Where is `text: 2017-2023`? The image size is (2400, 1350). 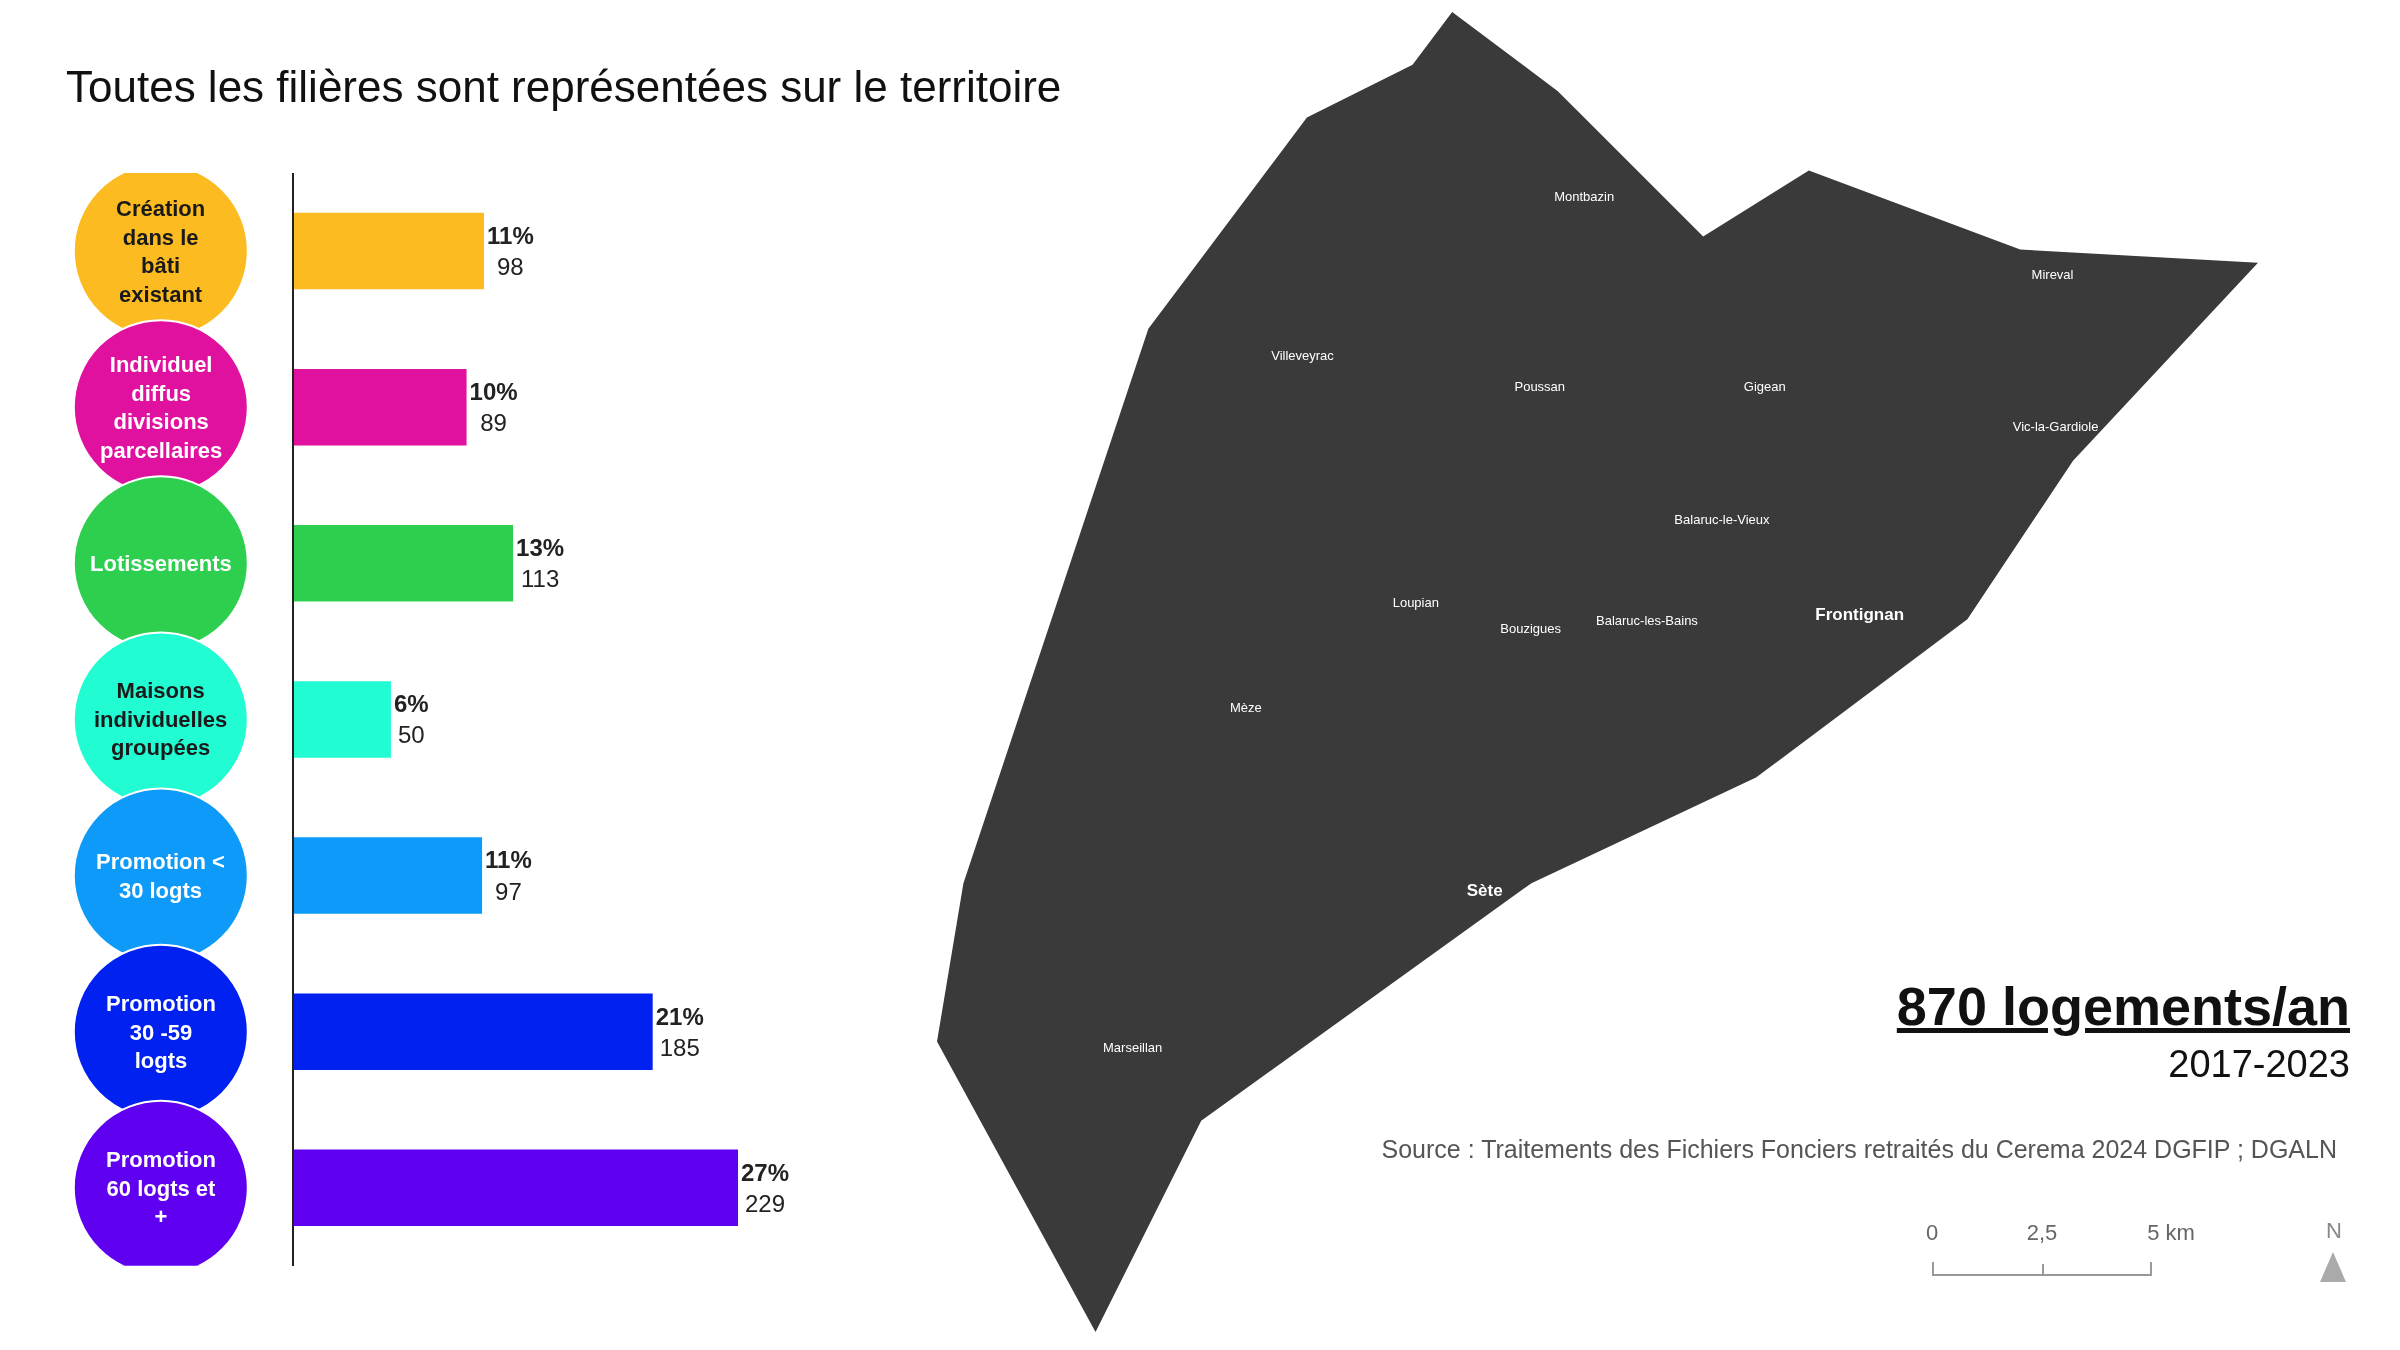 text: 2017-2023 is located at coordinates (2259, 1064).